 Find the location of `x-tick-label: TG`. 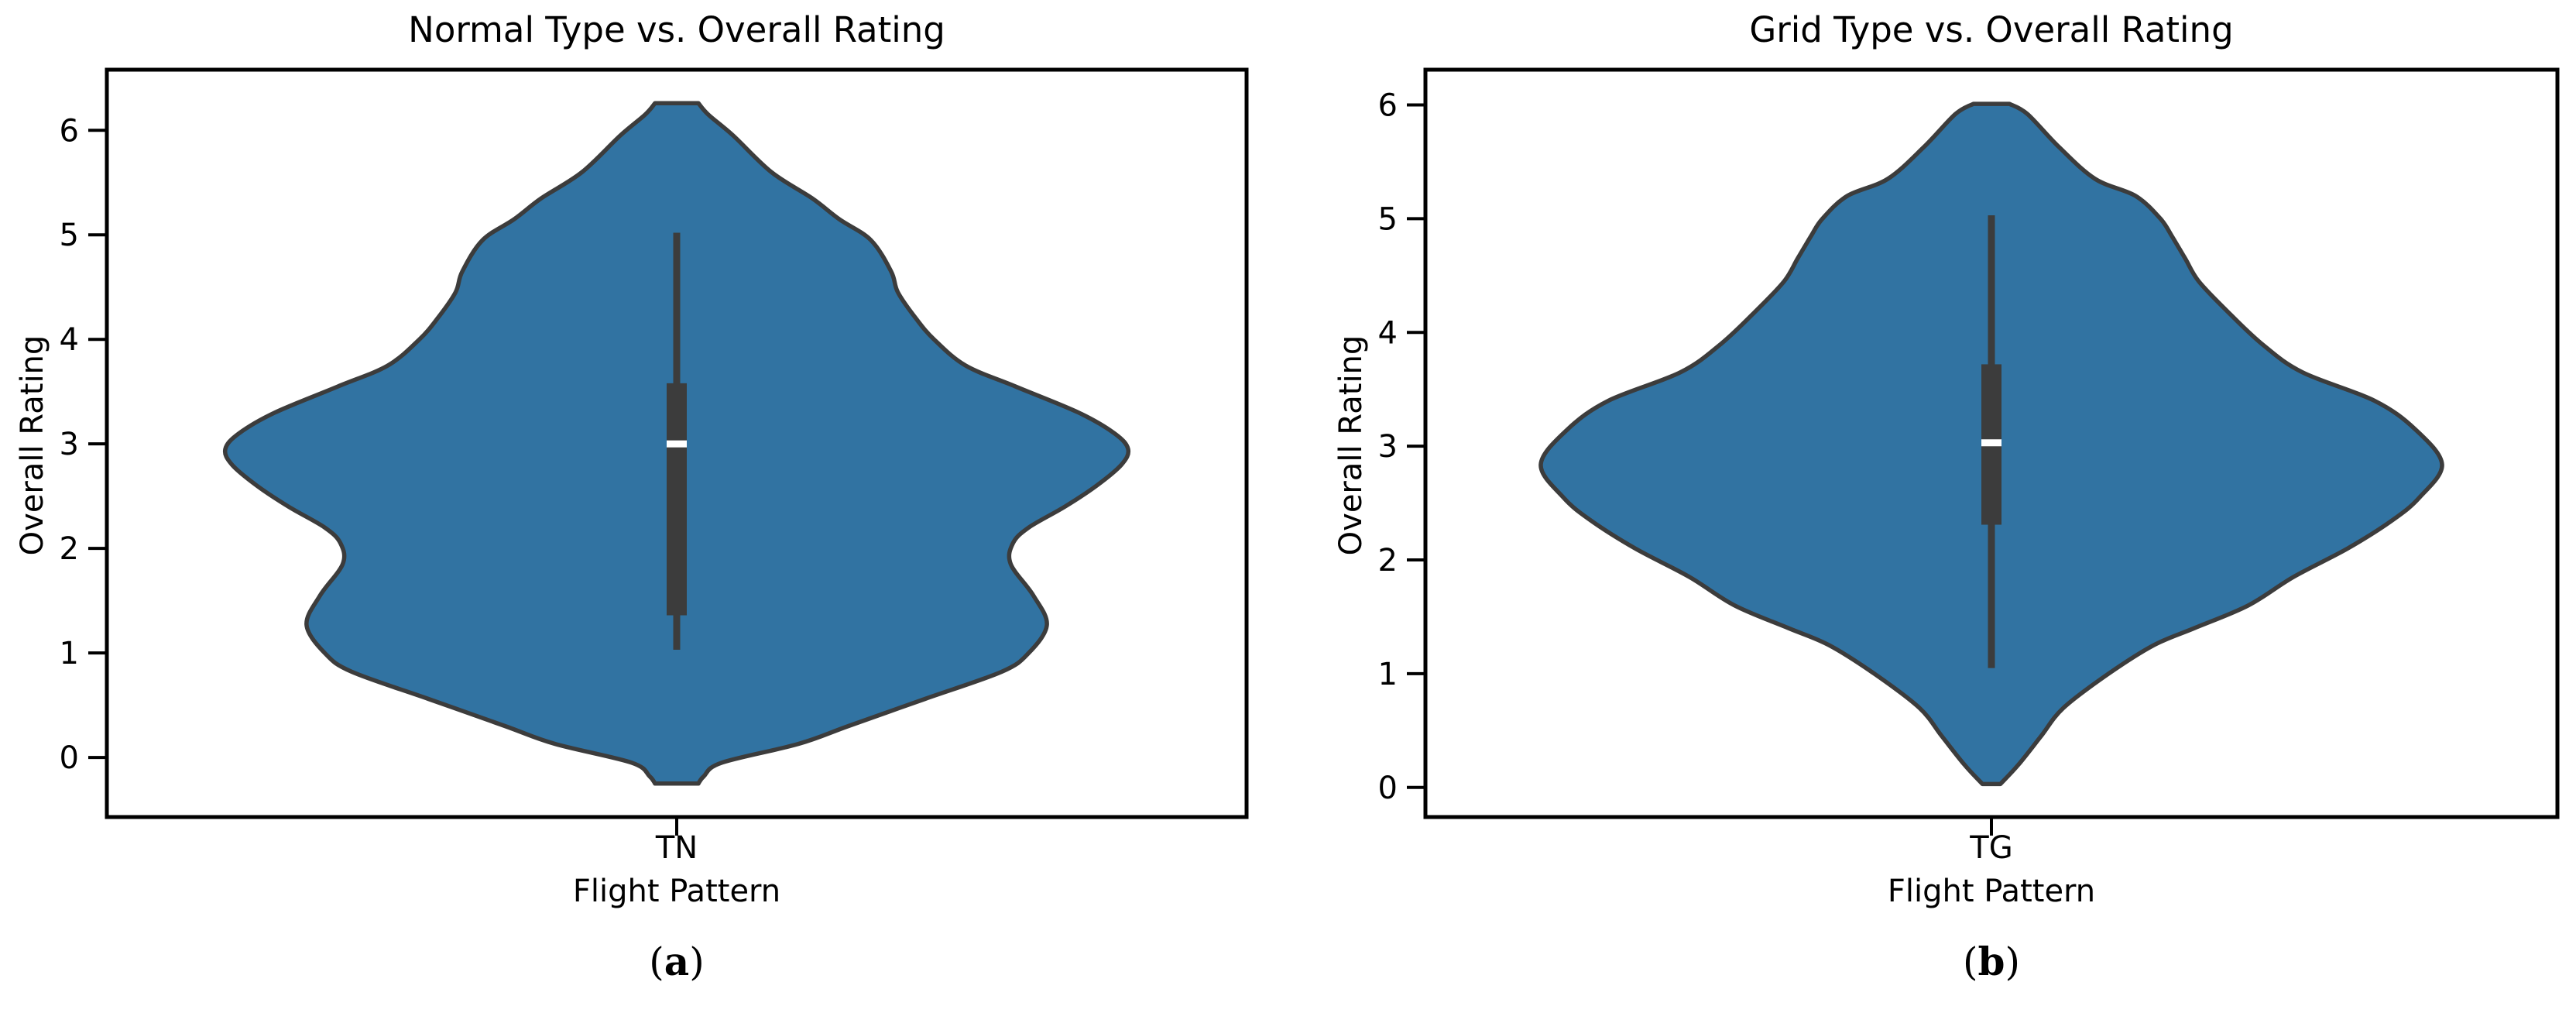

x-tick-label: TG is located at coordinates (1991, 848).